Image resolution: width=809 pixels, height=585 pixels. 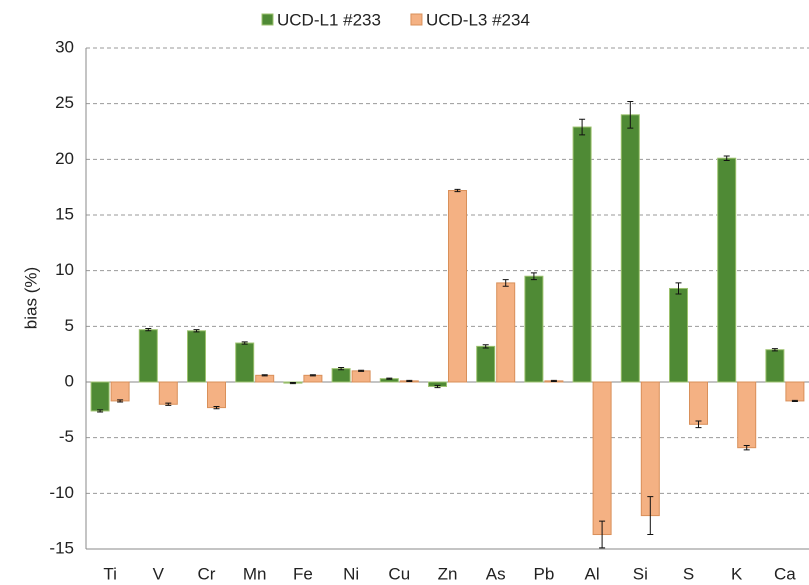 I want to click on x-tick-label: Ca, so click(x=785, y=573).